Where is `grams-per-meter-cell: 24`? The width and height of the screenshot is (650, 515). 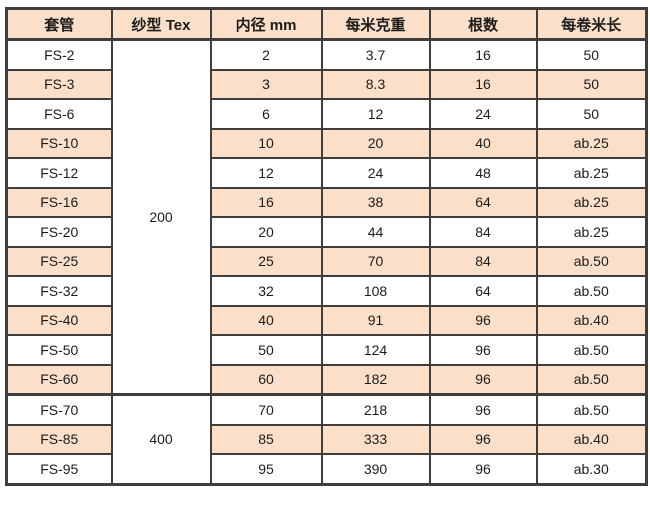 grams-per-meter-cell: 24 is located at coordinates (375, 173).